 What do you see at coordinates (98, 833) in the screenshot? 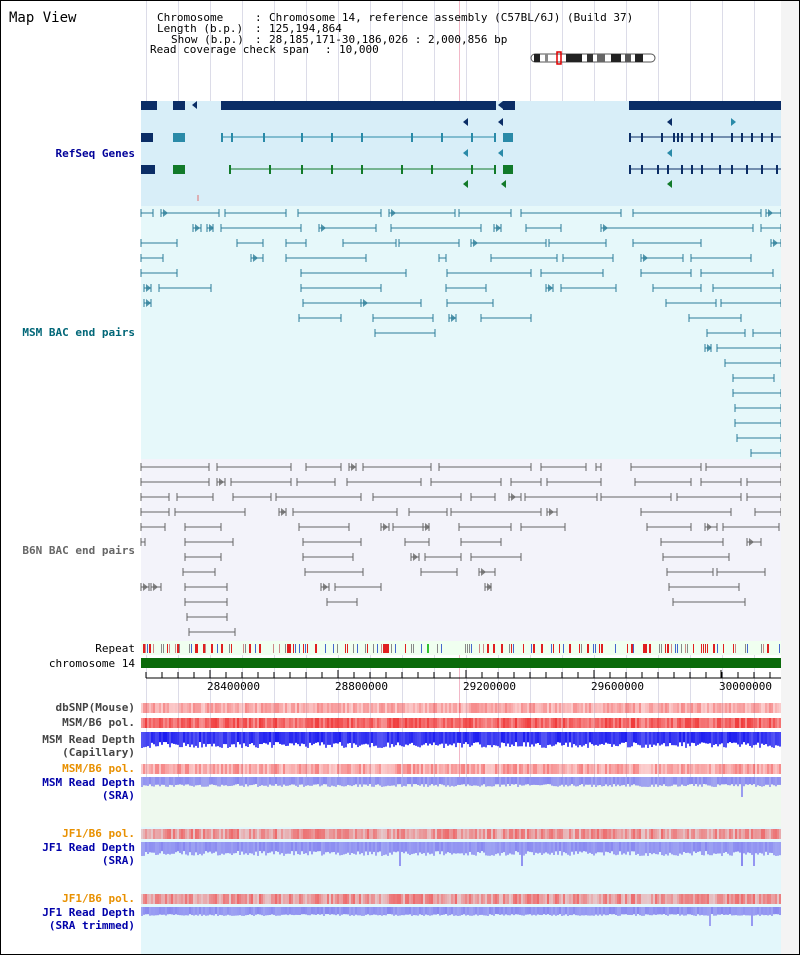
I see `track-label-jf1-b6-pol: JF1/B6 pol.` at bounding box center [98, 833].